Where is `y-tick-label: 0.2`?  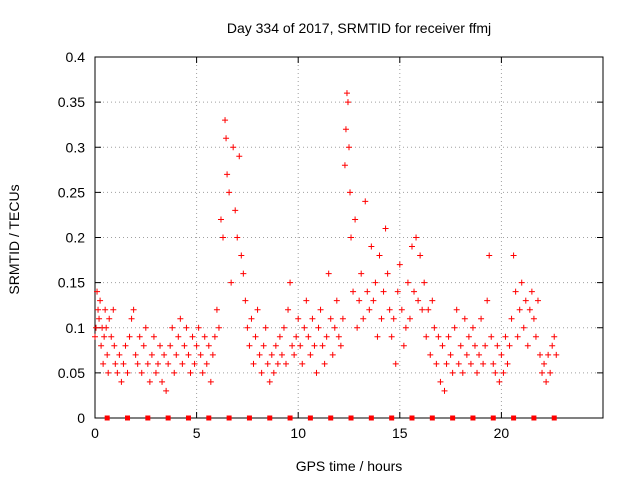
y-tick-label: 0.2 is located at coordinates (76, 238).